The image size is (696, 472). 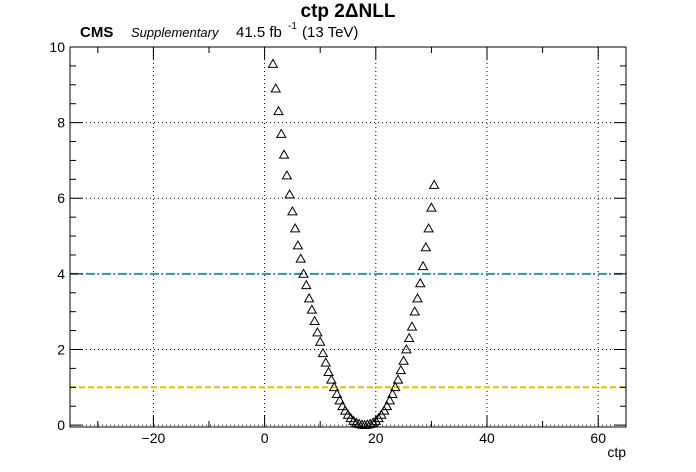 I want to click on chart-title: ctp 2ΔNLL, so click(x=348, y=11).